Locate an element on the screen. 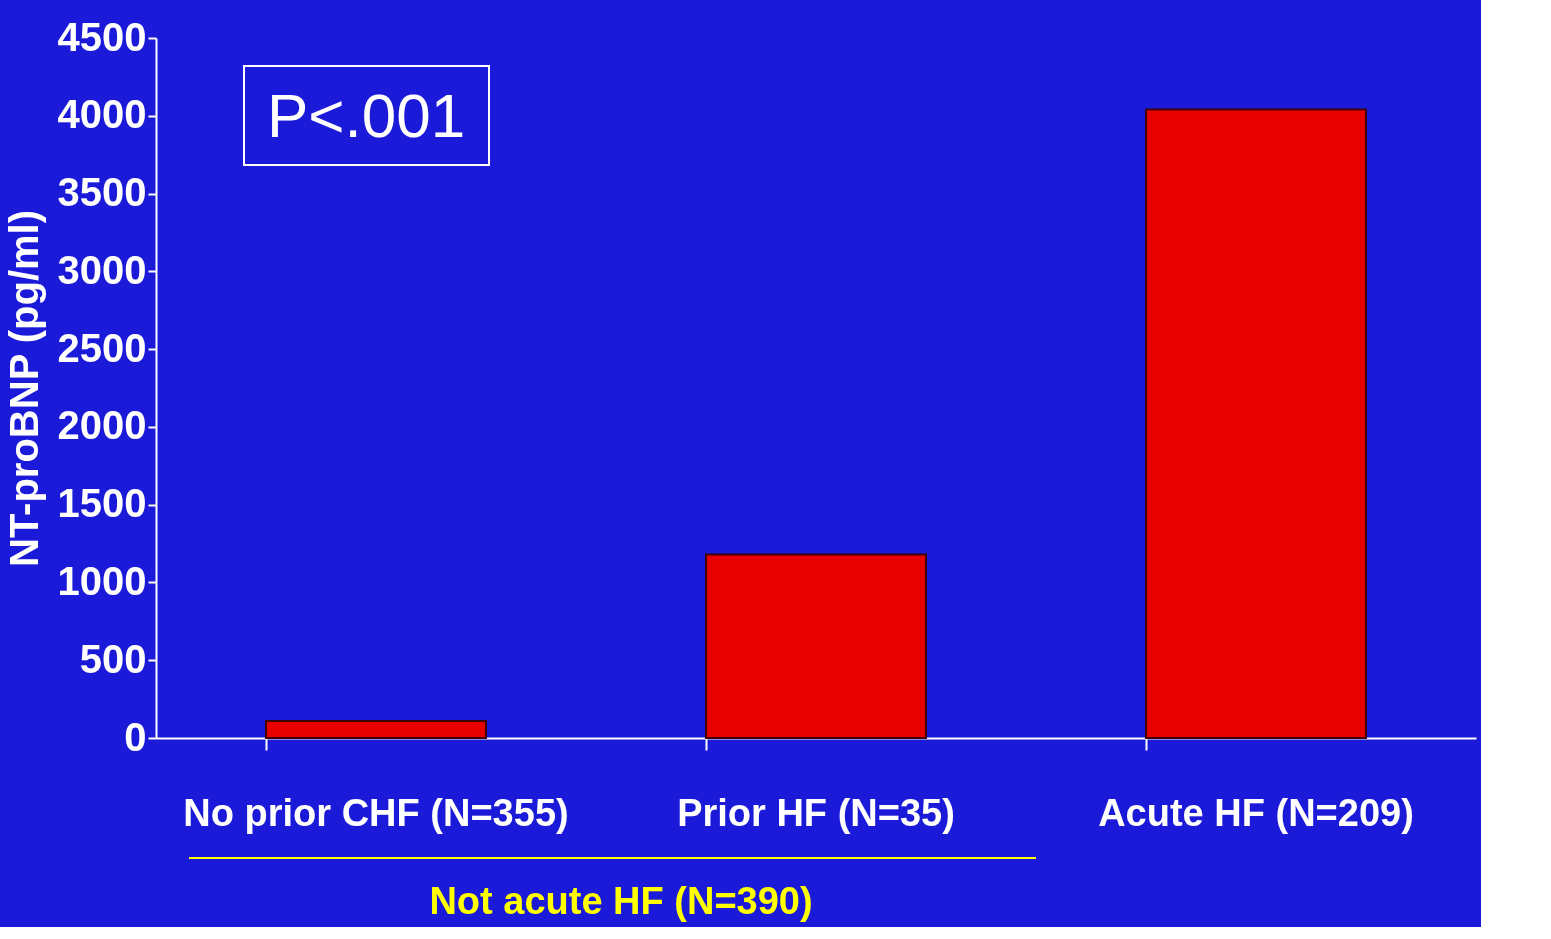 The width and height of the screenshot is (1551, 939). y-tick-label: 1000 is located at coordinates (102, 580).